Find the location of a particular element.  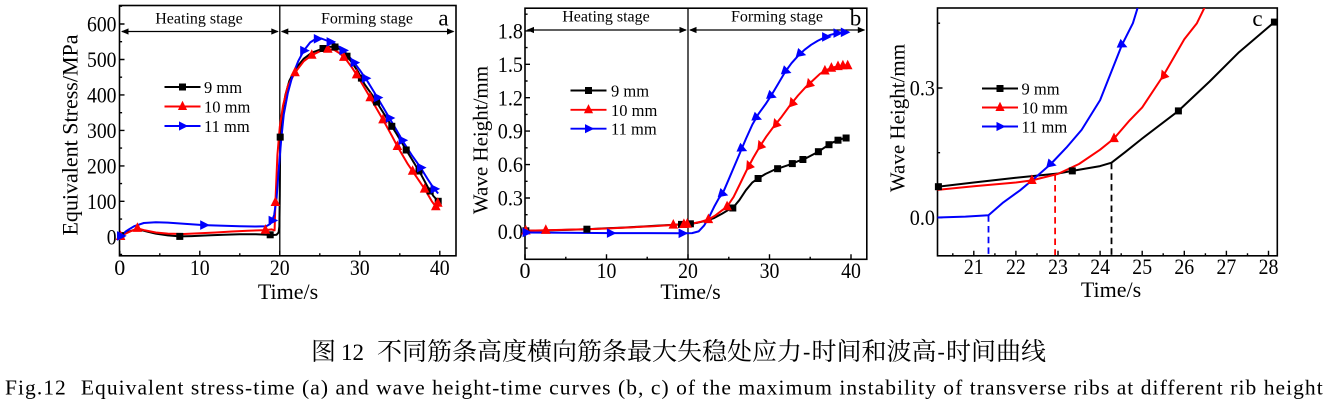

svg-text: 600 is located at coordinates (102, 24).